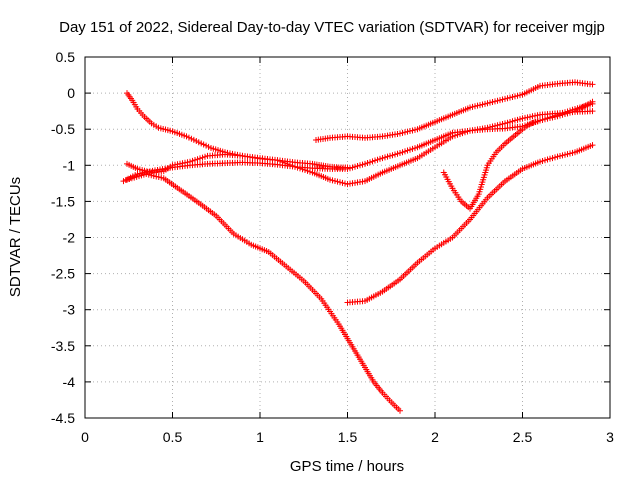 The width and height of the screenshot is (640, 480). Describe the element at coordinates (173, 437) in the screenshot. I see `x-tick-label: 0.5` at that location.